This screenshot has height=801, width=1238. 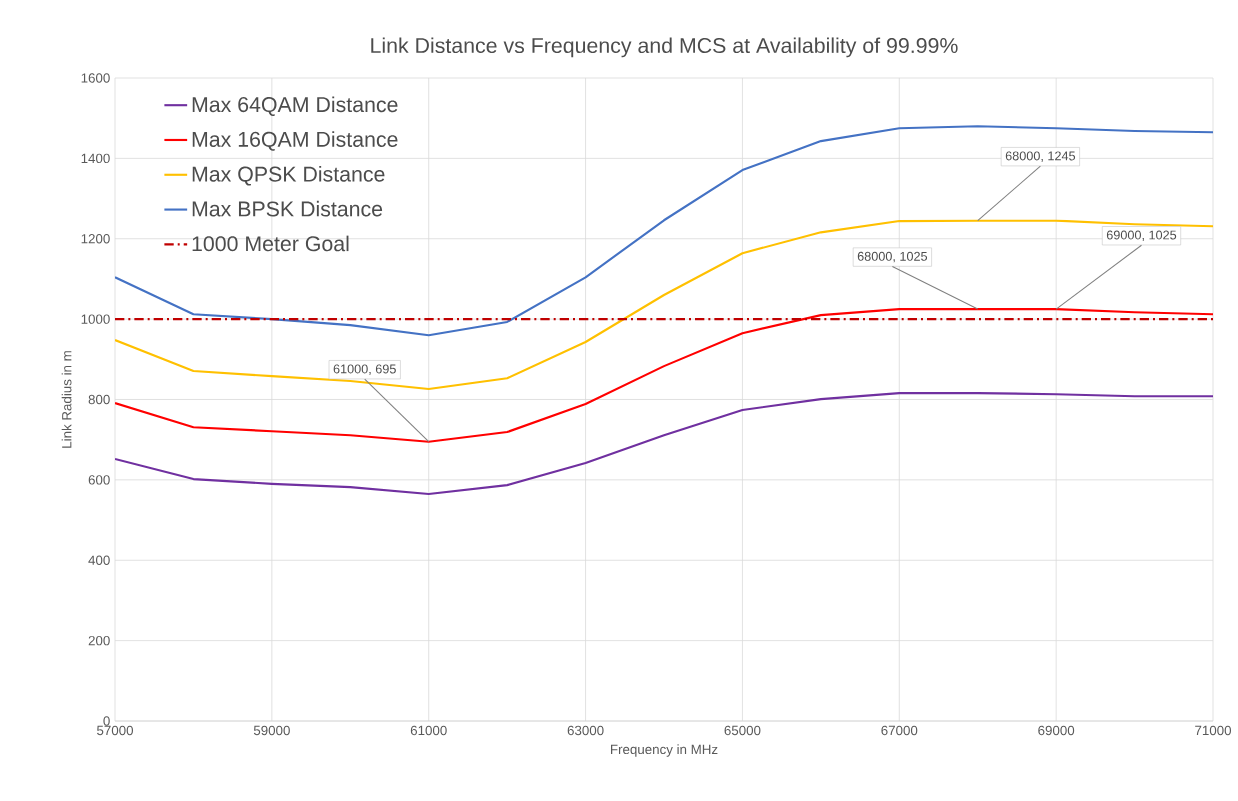 What do you see at coordinates (95, 78) in the screenshot?
I see `y-tick-label: 1600` at bounding box center [95, 78].